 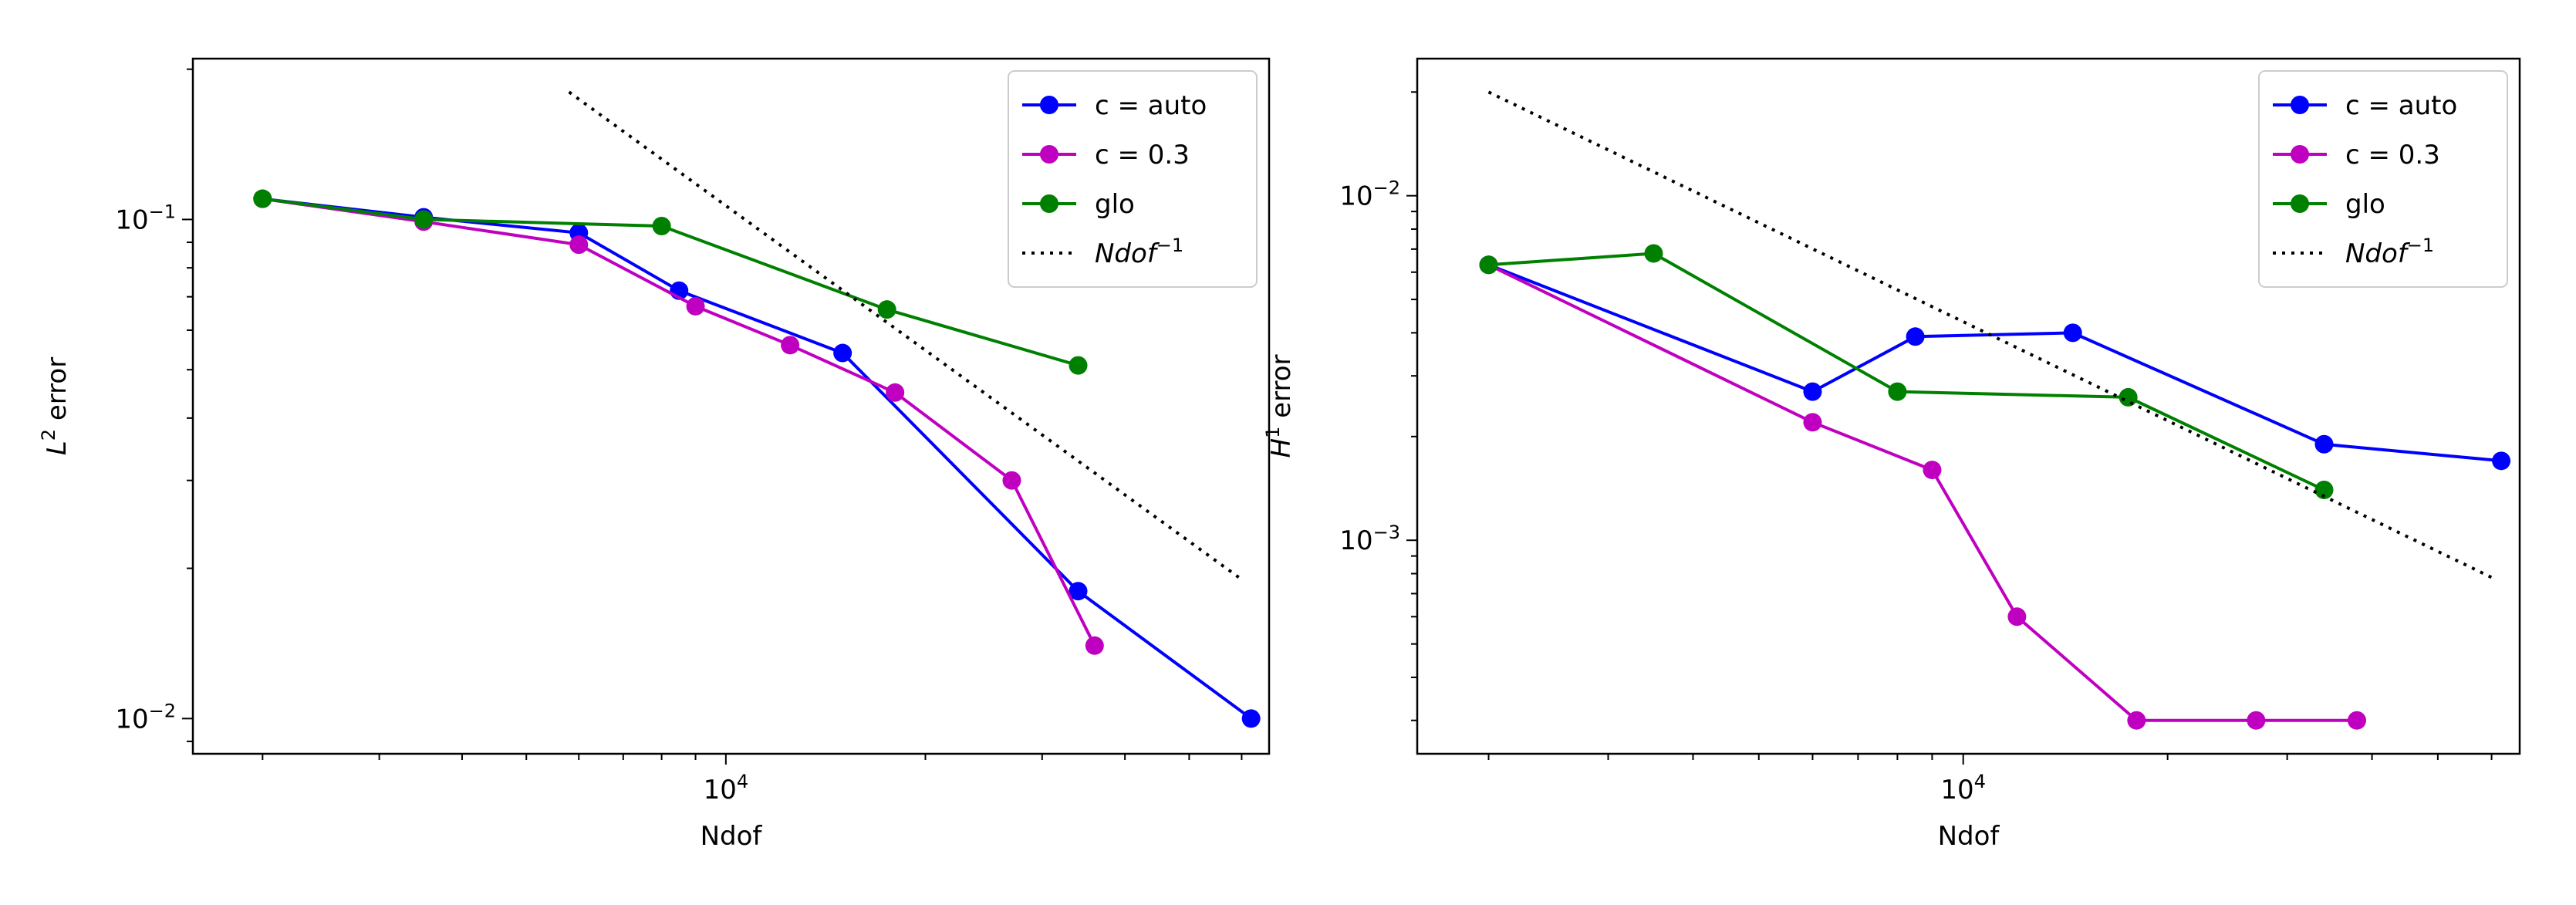 I want to click on y-tick-label: 10⁻¹, so click(x=145, y=218).